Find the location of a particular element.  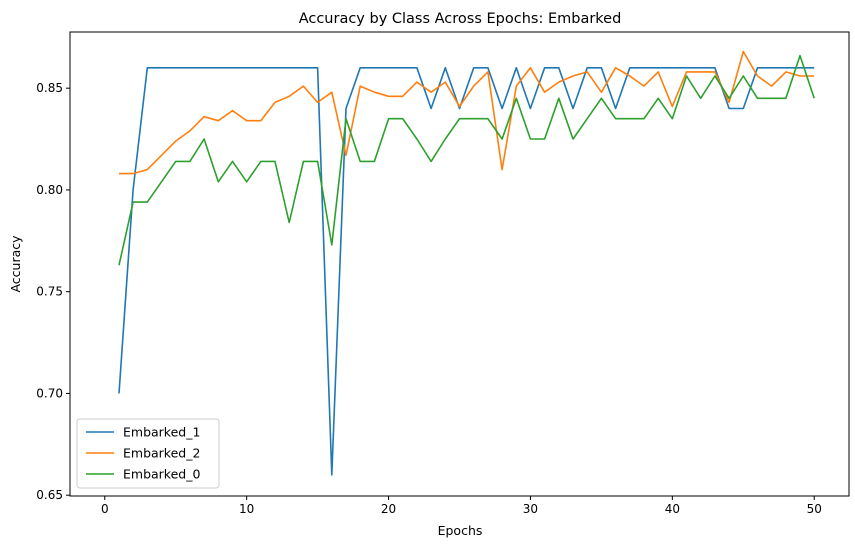

legend: Embarked_1 Embarked_2 Embarked_0 is located at coordinates (148, 453).